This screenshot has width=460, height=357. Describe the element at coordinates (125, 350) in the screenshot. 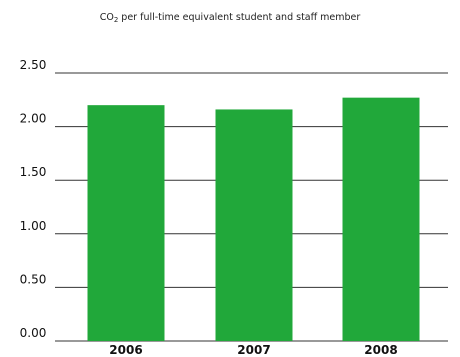

I see `x-category-label: 2006` at that location.